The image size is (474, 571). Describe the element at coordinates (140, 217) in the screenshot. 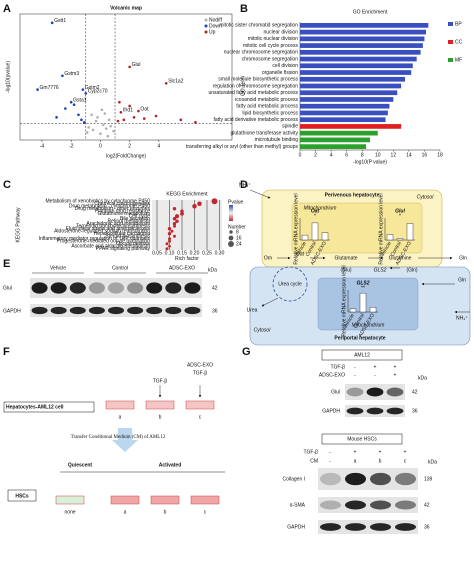

I see `y-tick-label: Cell cycle` at that location.